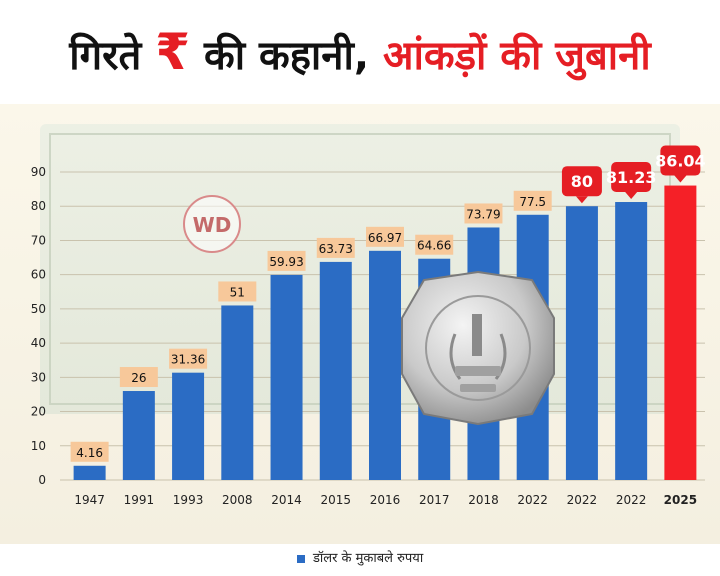 The height and width of the screenshot is (576, 720). Describe the element at coordinates (89, 500) in the screenshot. I see `x-tick-label: 1947` at that location.